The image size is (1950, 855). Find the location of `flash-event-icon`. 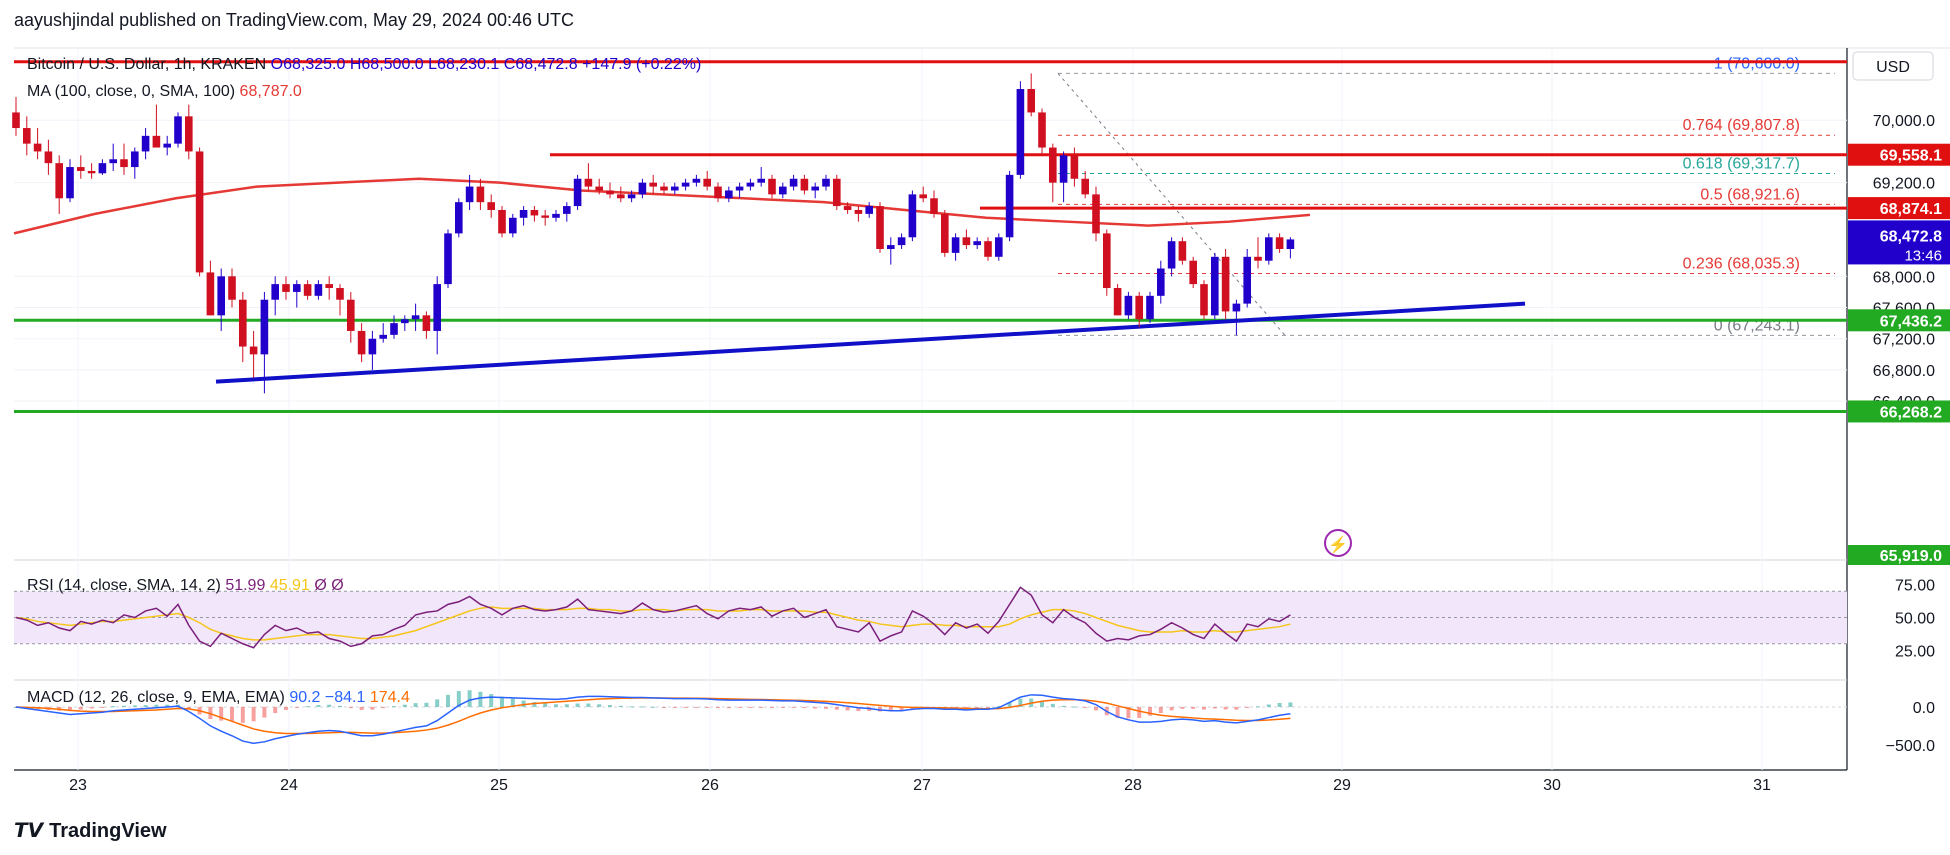

flash-event-icon is located at coordinates (1338, 543).